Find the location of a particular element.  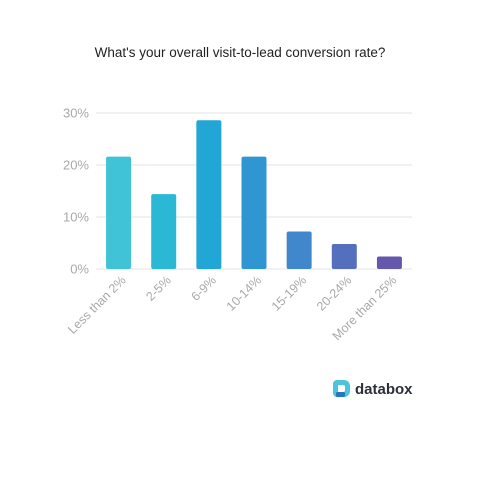

x-tick-label: Less than 2% is located at coordinates (96, 304).